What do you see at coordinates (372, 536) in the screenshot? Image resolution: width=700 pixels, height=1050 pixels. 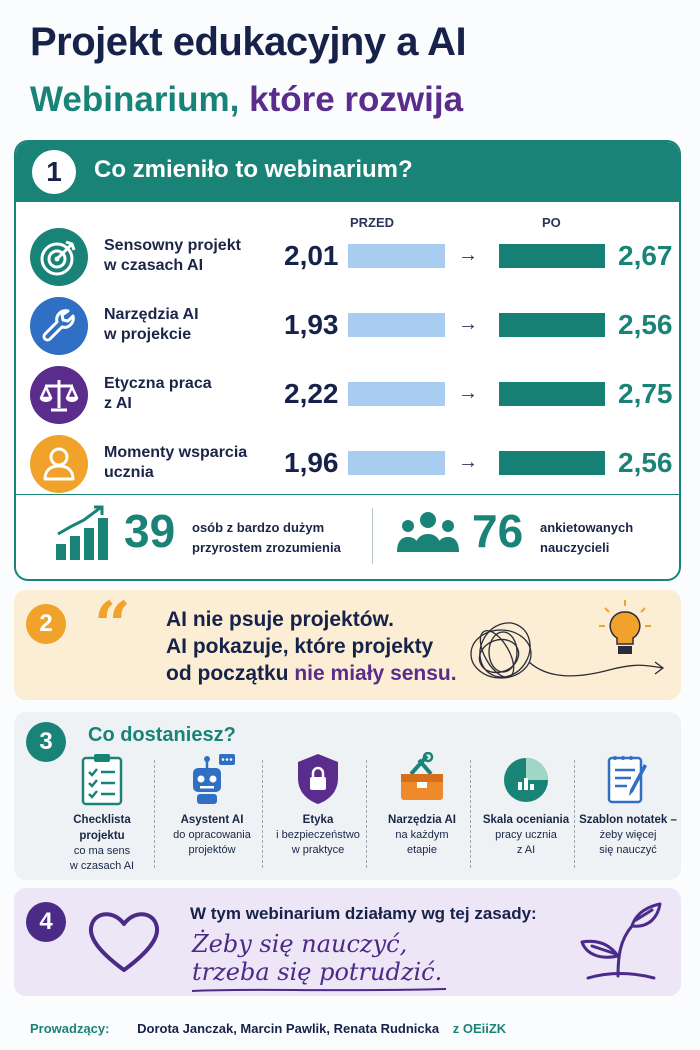 I see `stat-separator` at bounding box center [372, 536].